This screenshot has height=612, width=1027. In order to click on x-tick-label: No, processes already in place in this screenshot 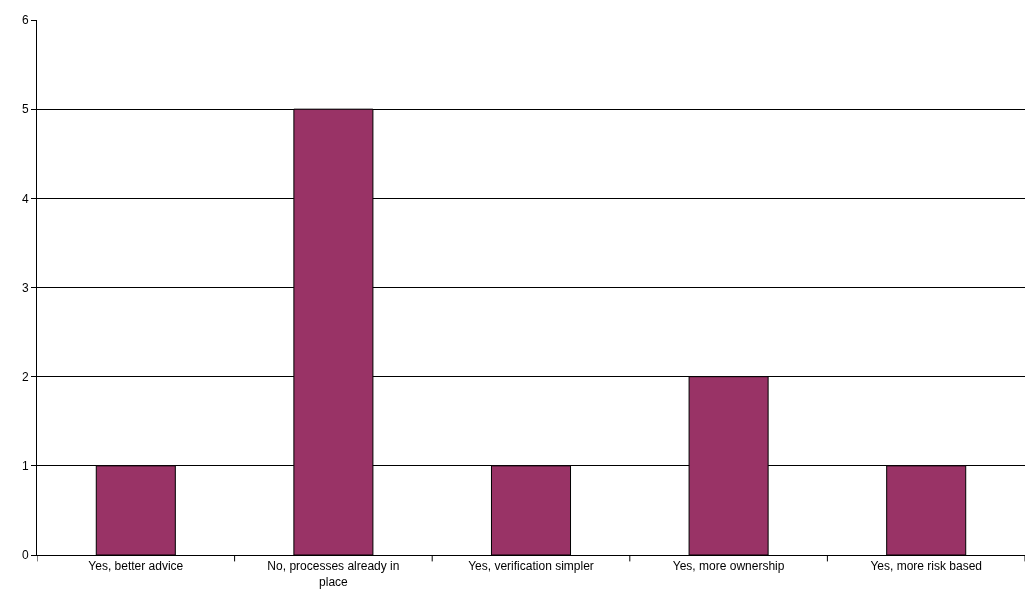, I will do `click(333, 574)`.